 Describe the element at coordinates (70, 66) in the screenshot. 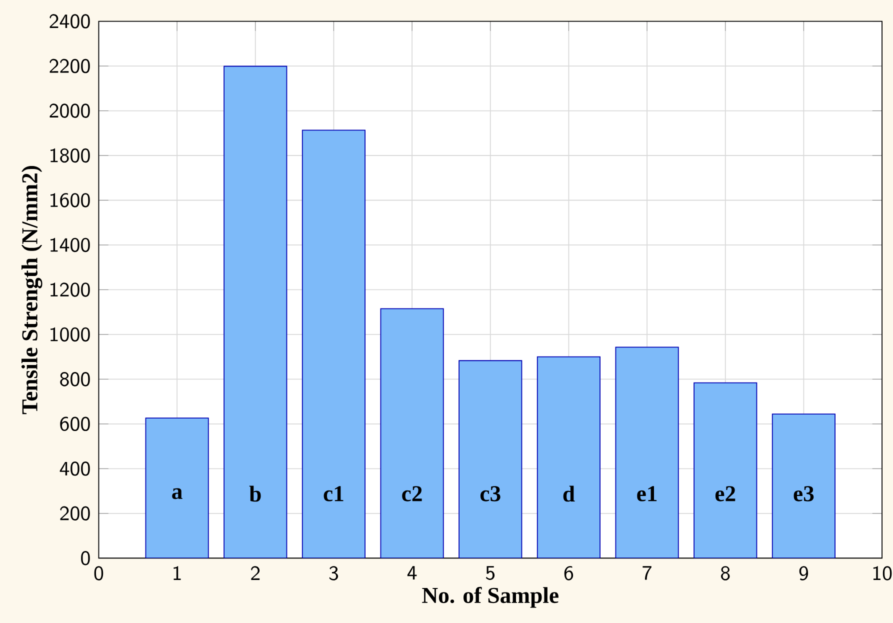

I see `y-tick-label: 2200` at that location.